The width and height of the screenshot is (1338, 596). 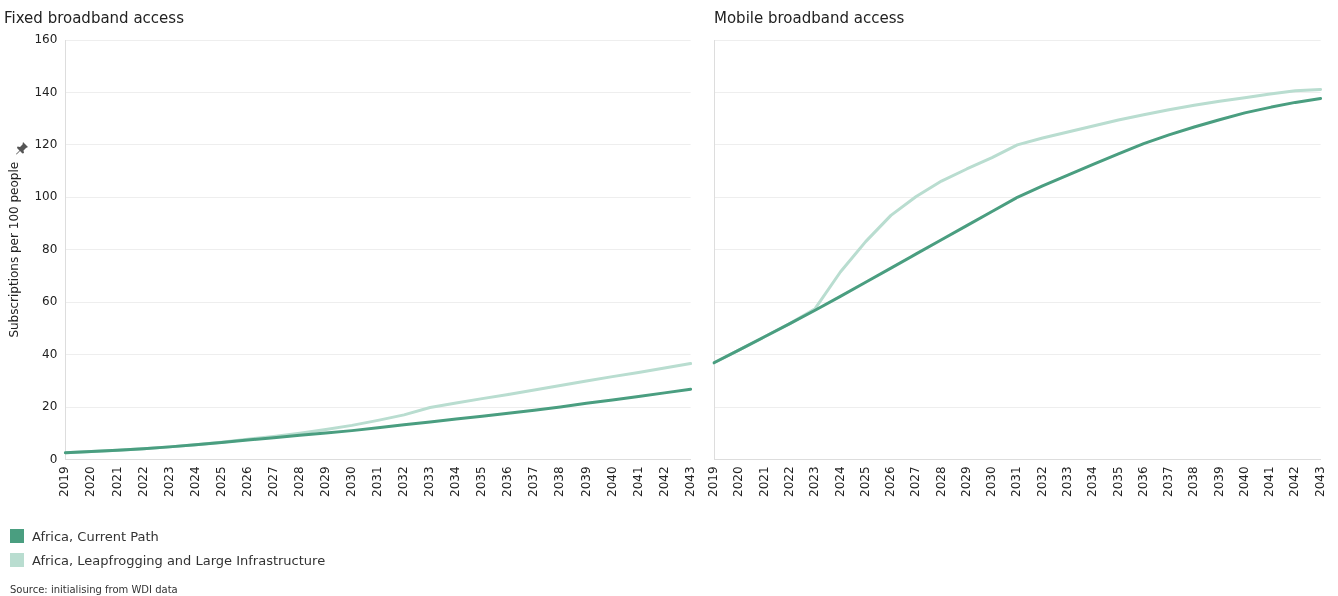 What do you see at coordinates (46, 91) in the screenshot?
I see `y-tick-label: 140` at bounding box center [46, 91].